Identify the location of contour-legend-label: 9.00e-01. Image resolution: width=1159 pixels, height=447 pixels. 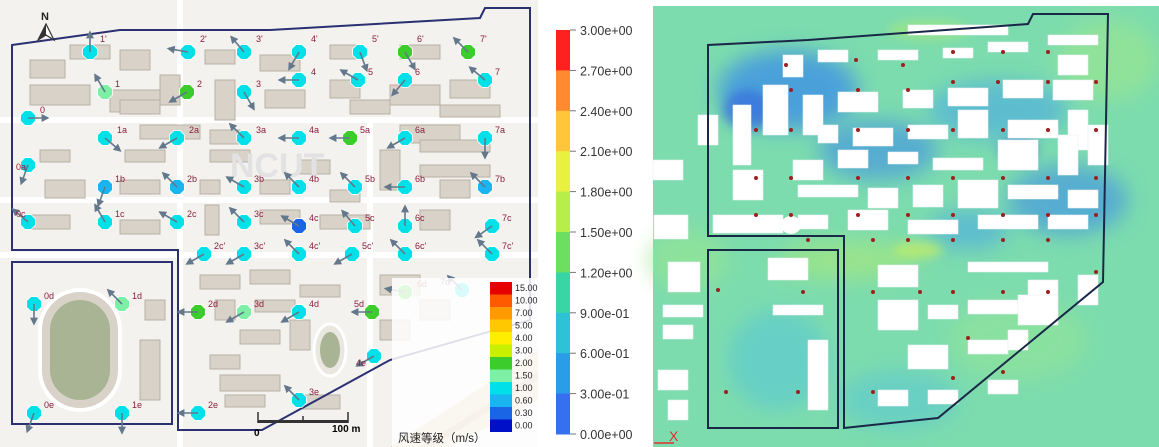
(604, 314).